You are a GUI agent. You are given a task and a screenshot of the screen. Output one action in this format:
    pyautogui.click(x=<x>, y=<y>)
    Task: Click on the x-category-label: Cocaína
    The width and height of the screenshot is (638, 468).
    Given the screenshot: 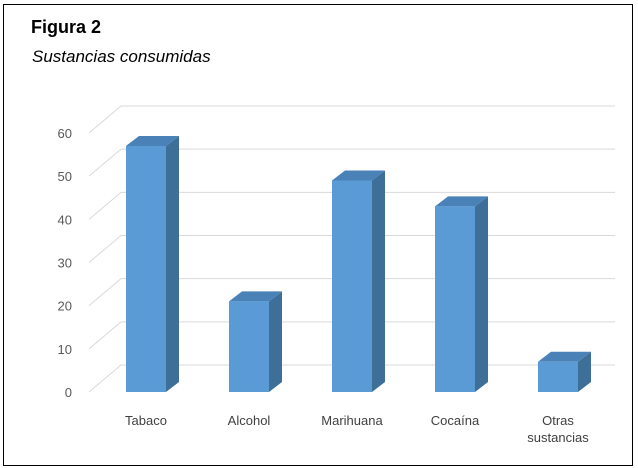 What is the action you would take?
    pyautogui.click(x=455, y=420)
    